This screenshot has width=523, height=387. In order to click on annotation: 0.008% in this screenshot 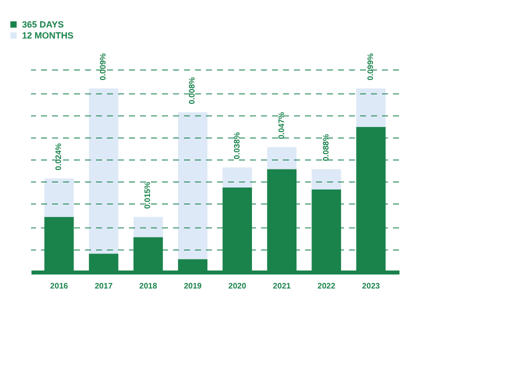, I will do `click(192, 90)`.